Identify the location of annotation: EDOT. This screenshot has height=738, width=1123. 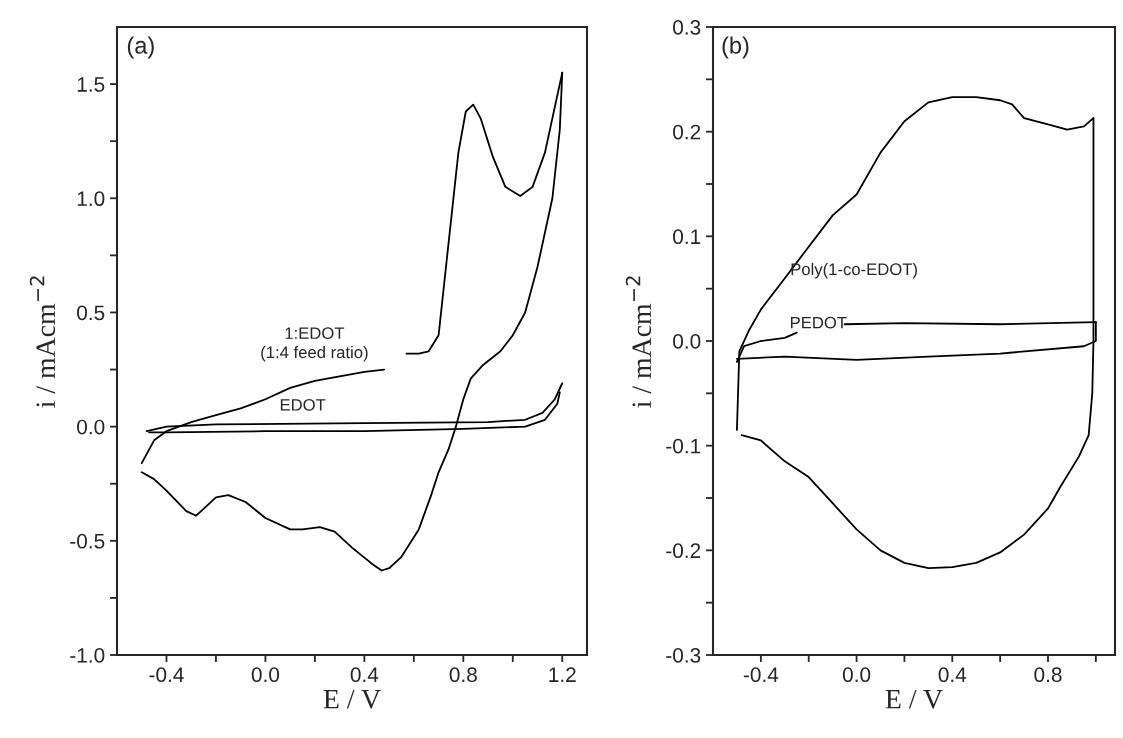
(303, 404).